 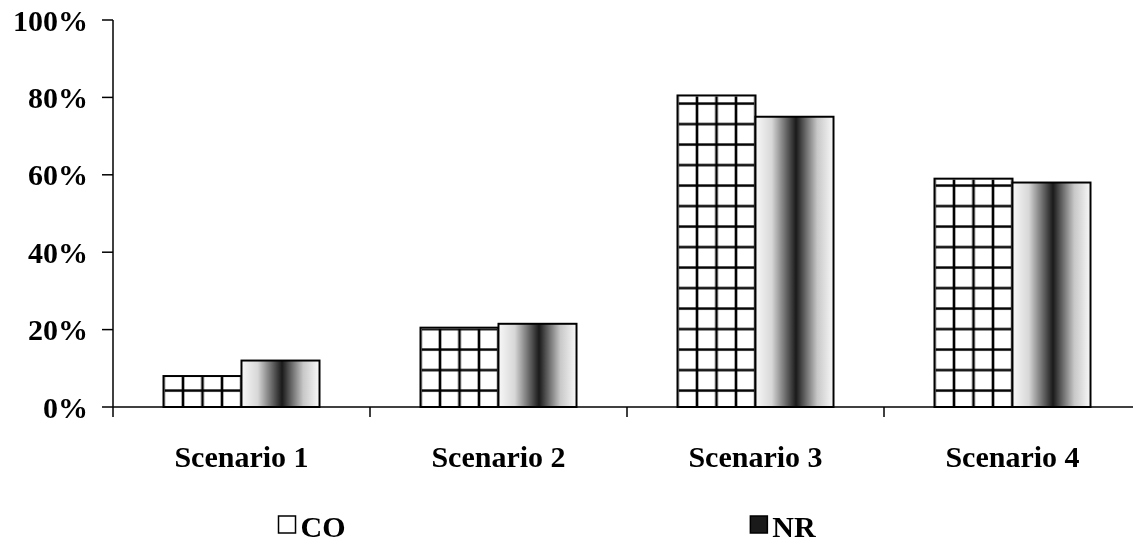 What do you see at coordinates (241, 456) in the screenshot?
I see `x-tick-label: Scenario 1` at bounding box center [241, 456].